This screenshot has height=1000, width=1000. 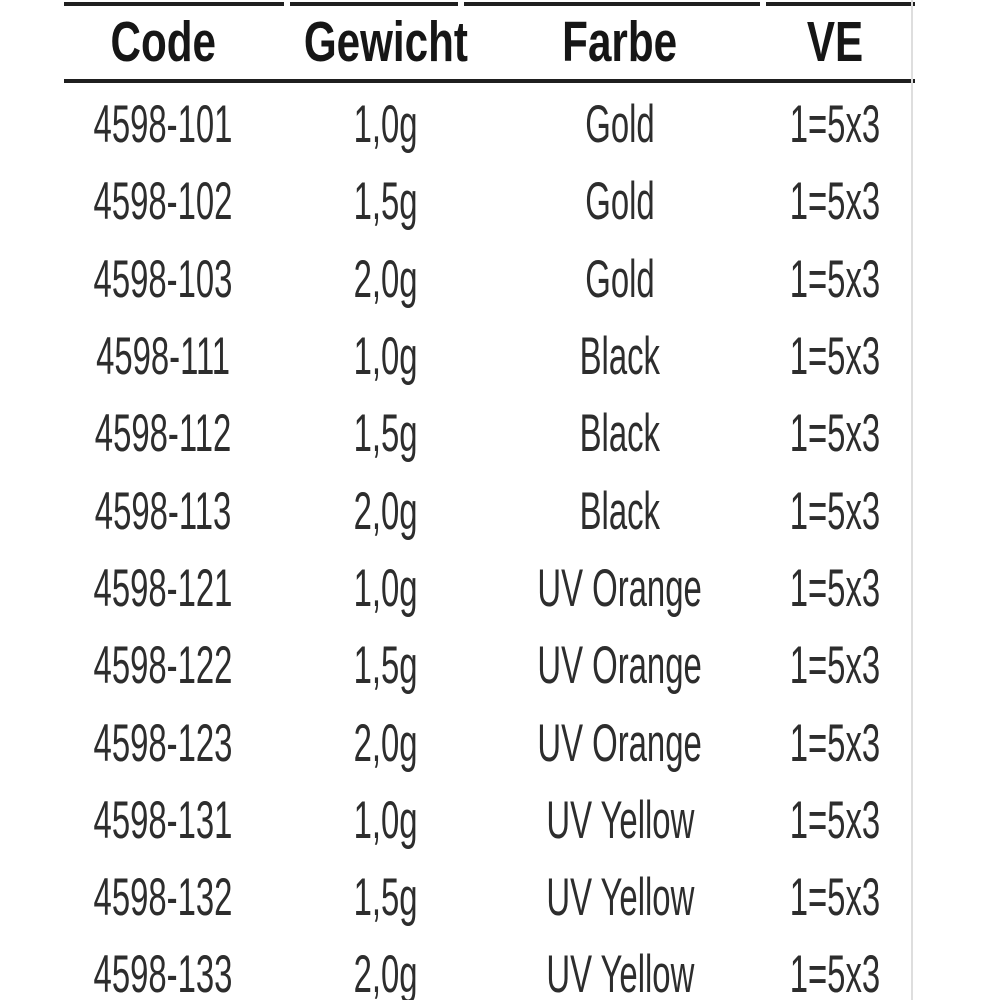 What do you see at coordinates (477, 510) in the screenshot?
I see `table-row: 4598-113 2,0g Black 1=5x3` at bounding box center [477, 510].